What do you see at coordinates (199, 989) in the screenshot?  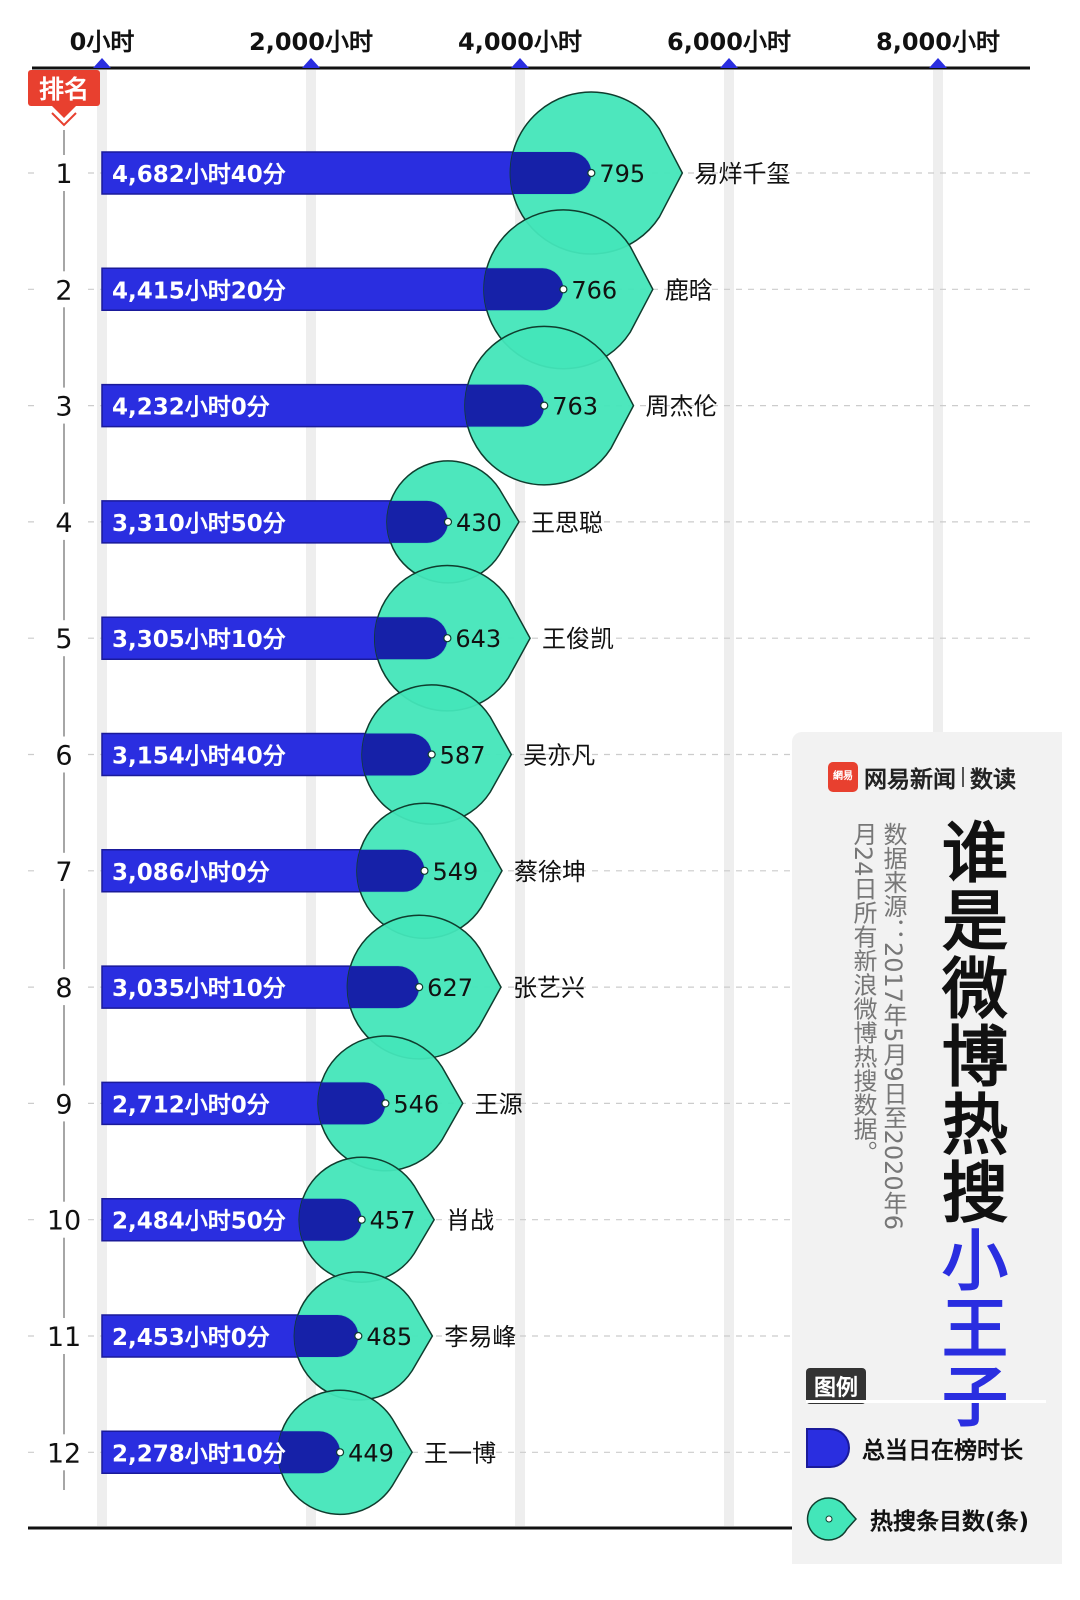 I see `bar-value-label-8: 3,035小时10分` at bounding box center [199, 989].